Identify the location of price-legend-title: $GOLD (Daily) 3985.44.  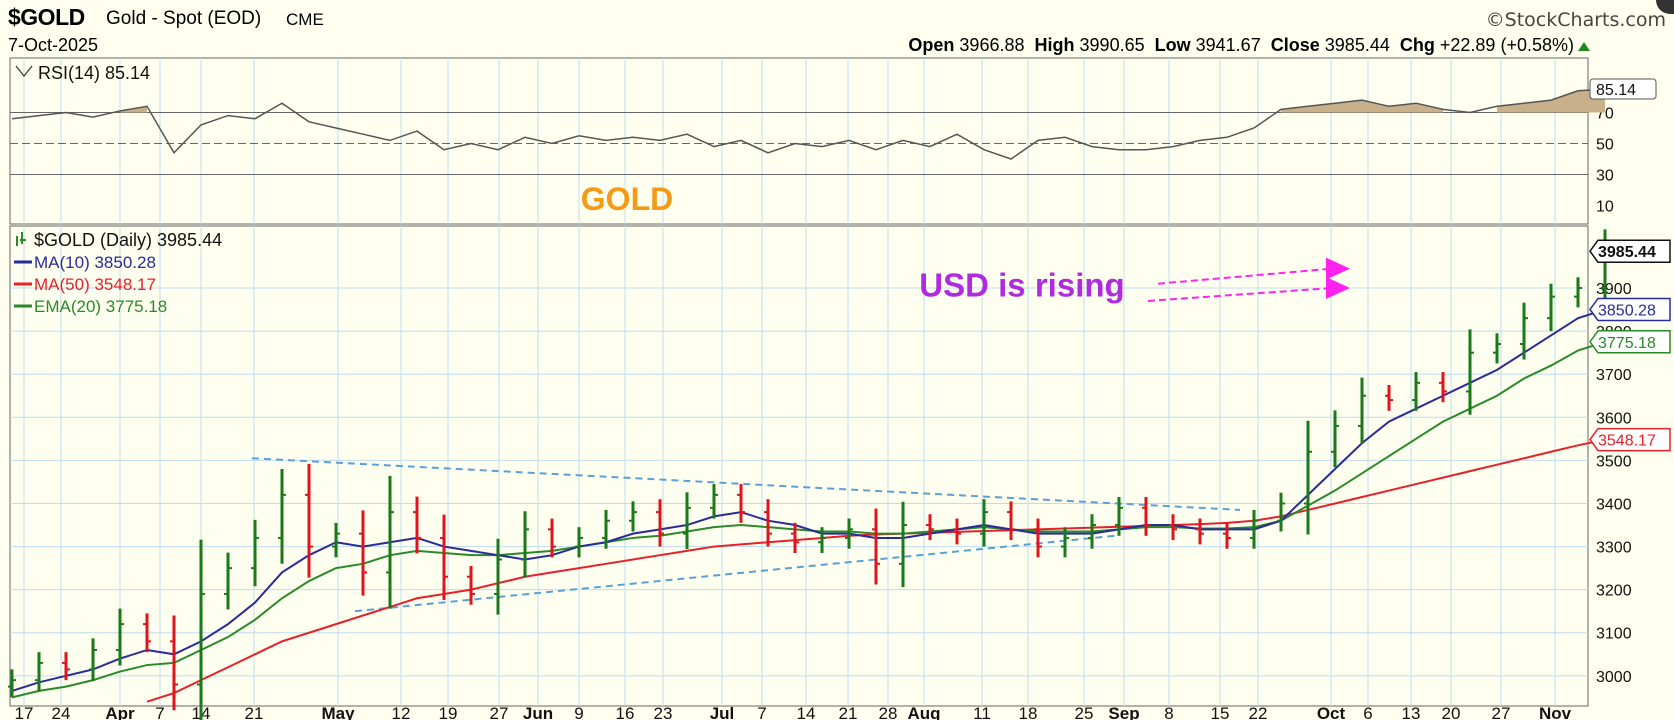
(128, 240).